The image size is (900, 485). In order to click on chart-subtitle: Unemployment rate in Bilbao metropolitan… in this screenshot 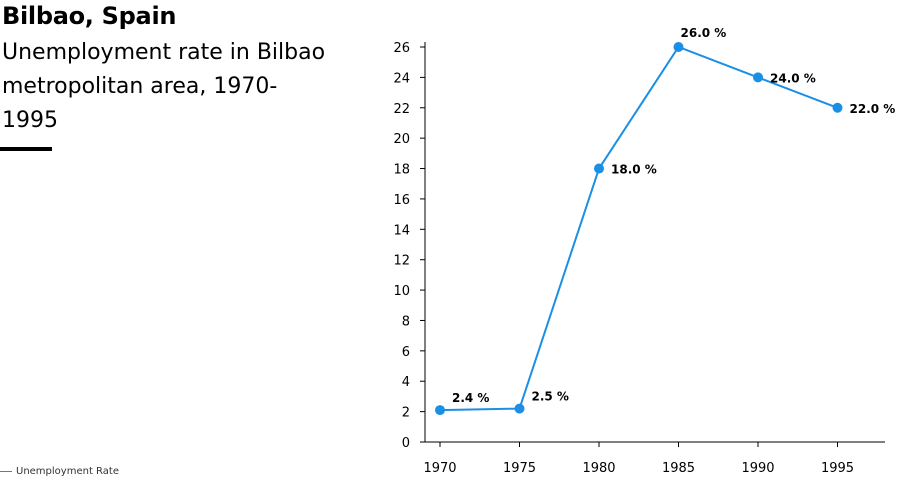, I will do `click(164, 86)`.